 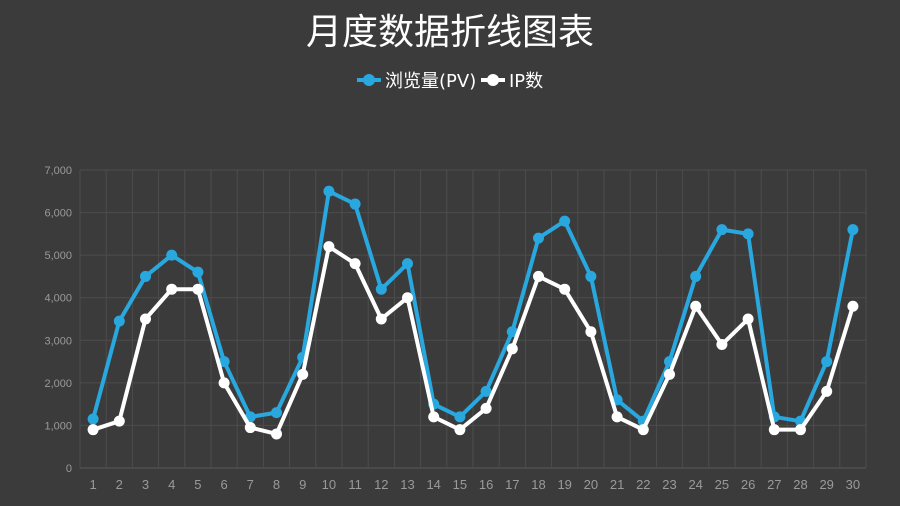 What do you see at coordinates (58, 171) in the screenshot?
I see `y-tick-label: 7,000` at bounding box center [58, 171].